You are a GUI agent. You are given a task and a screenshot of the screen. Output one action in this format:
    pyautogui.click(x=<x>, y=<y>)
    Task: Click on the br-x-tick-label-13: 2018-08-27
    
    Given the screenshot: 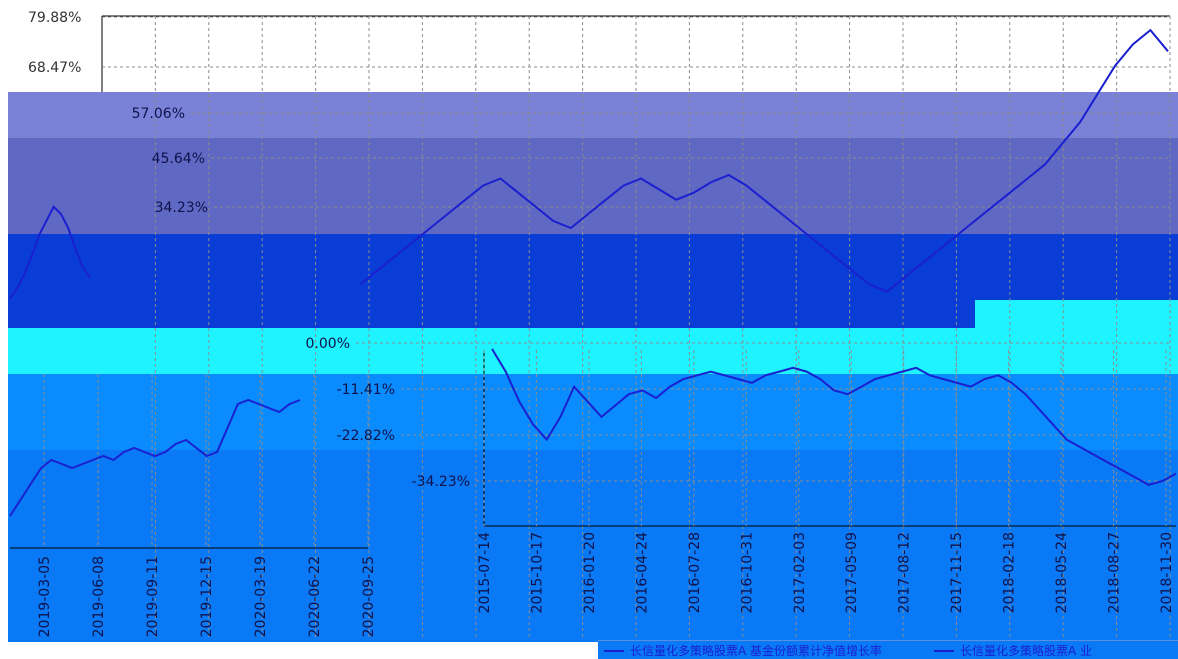 What is the action you would take?
    pyautogui.click(x=1115, y=572)
    